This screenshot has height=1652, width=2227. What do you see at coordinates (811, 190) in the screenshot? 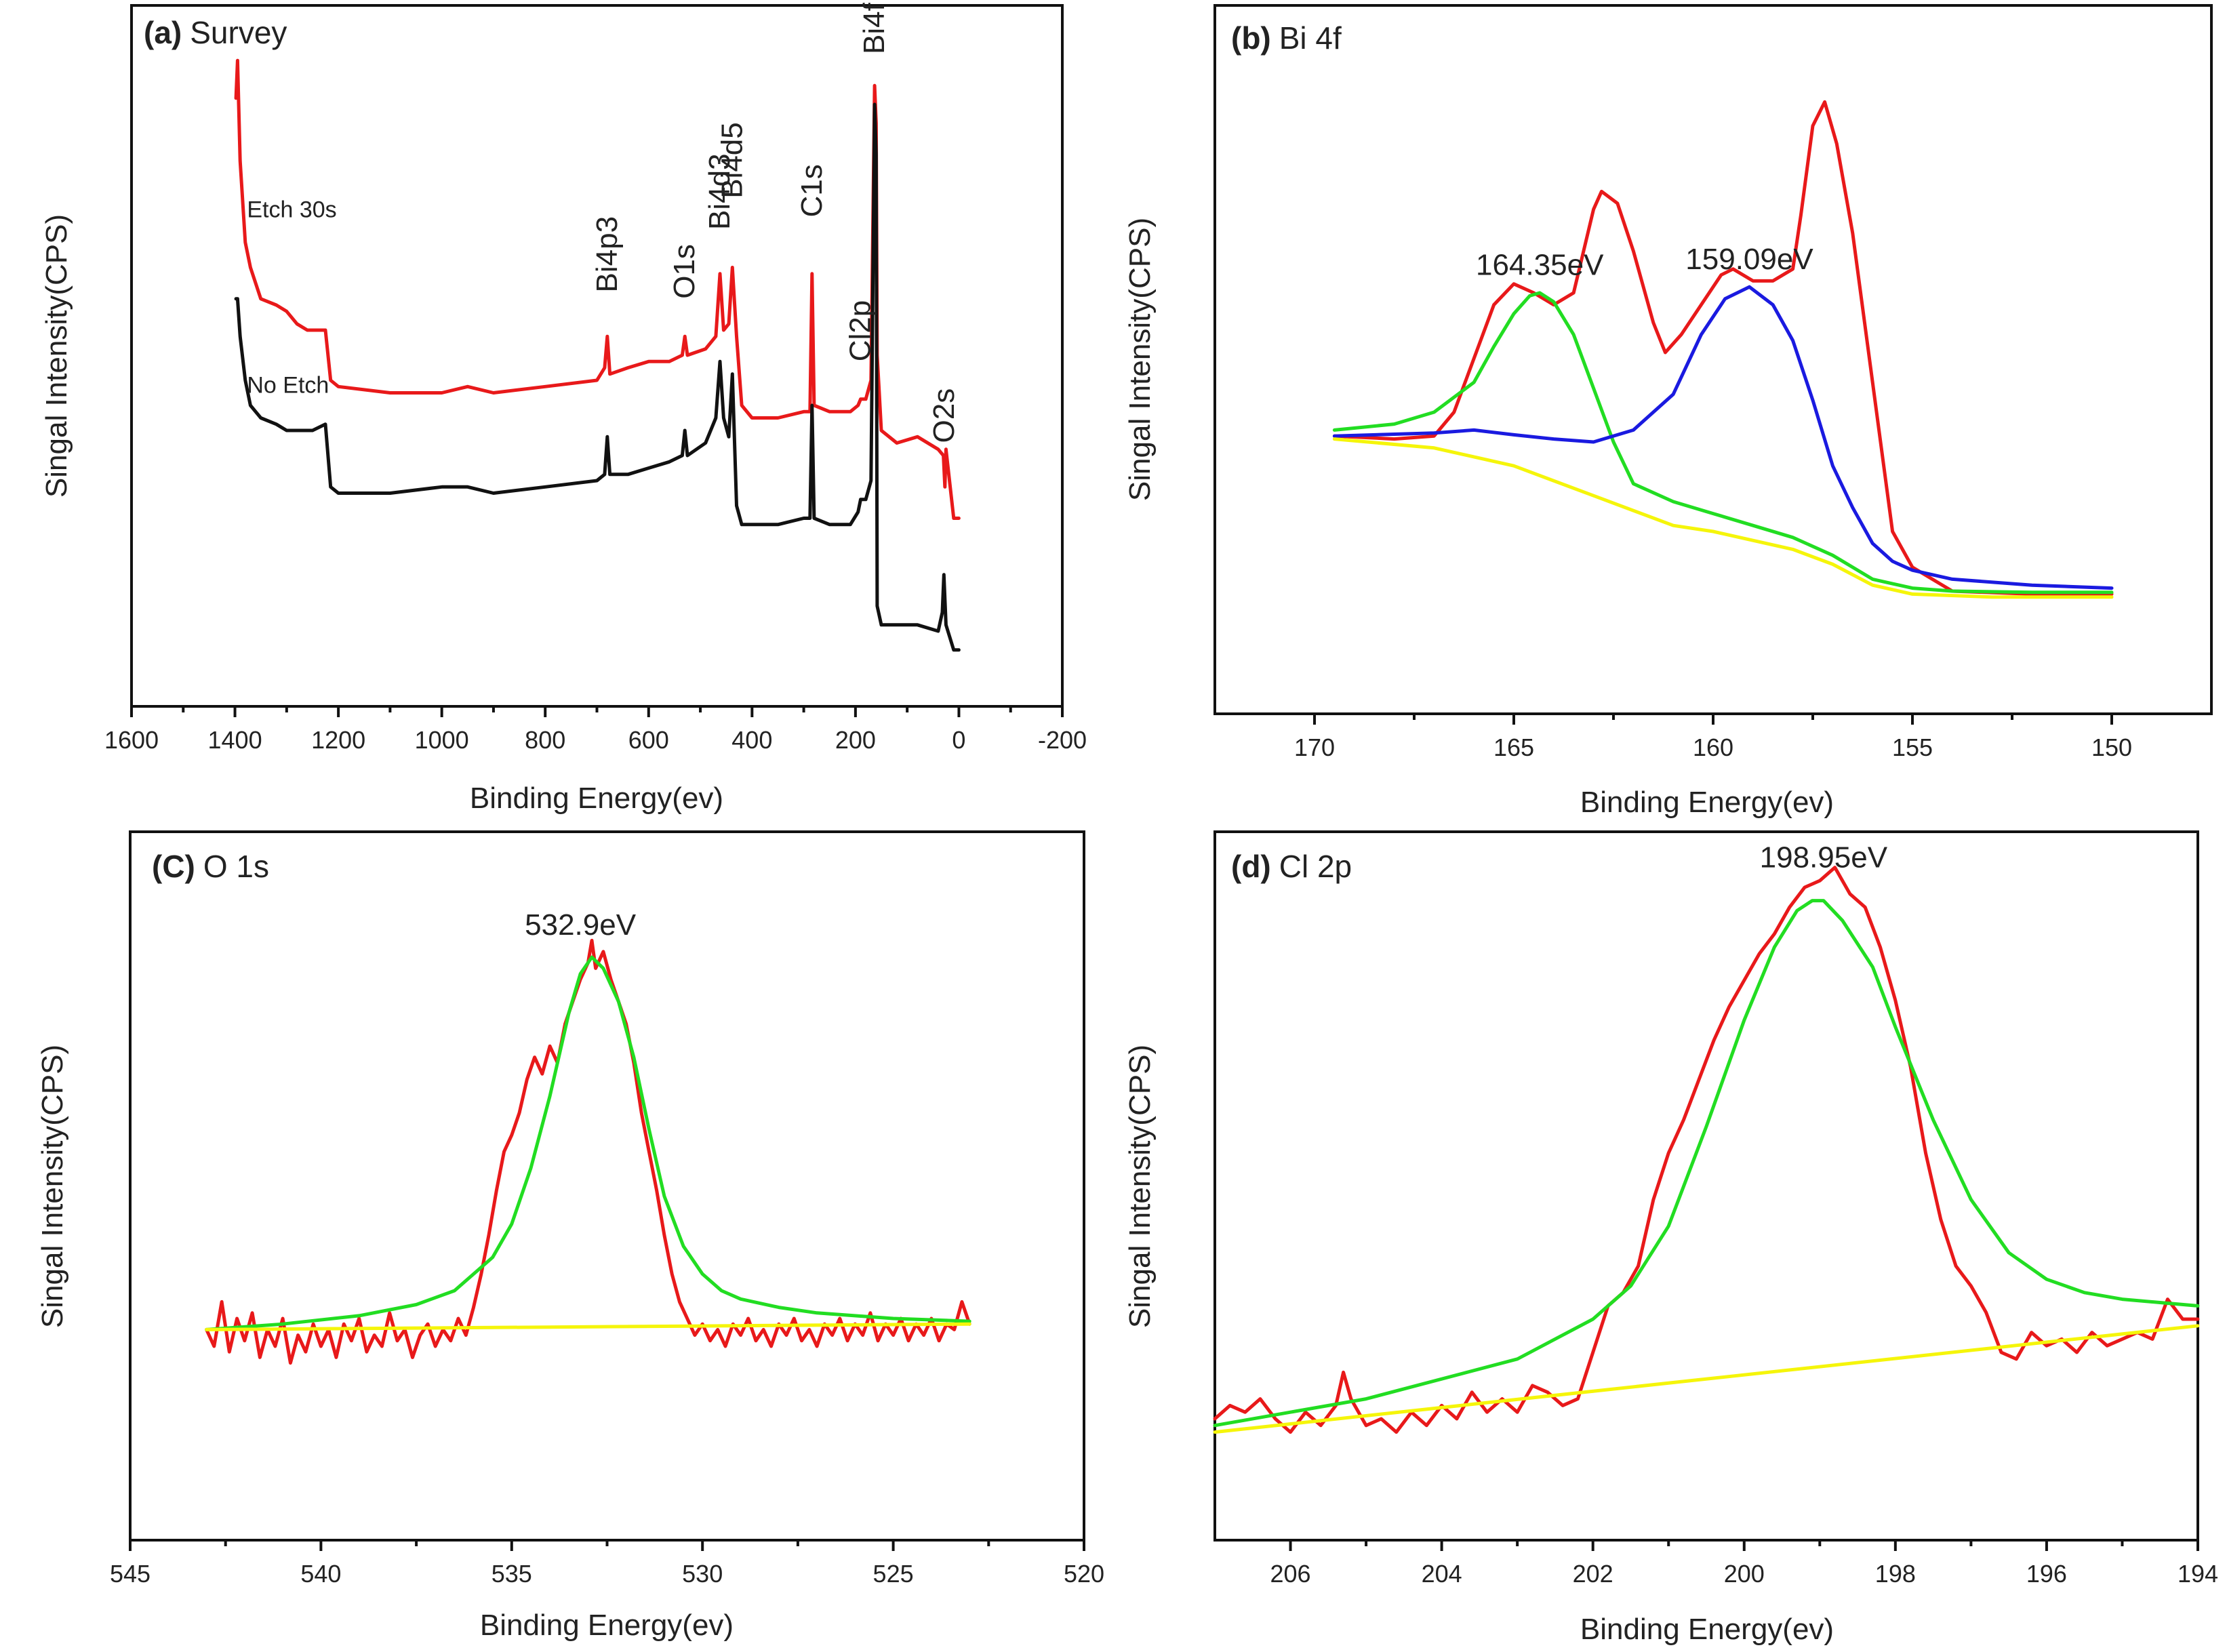
I see `peak-annotation: C1s` at bounding box center [811, 190].